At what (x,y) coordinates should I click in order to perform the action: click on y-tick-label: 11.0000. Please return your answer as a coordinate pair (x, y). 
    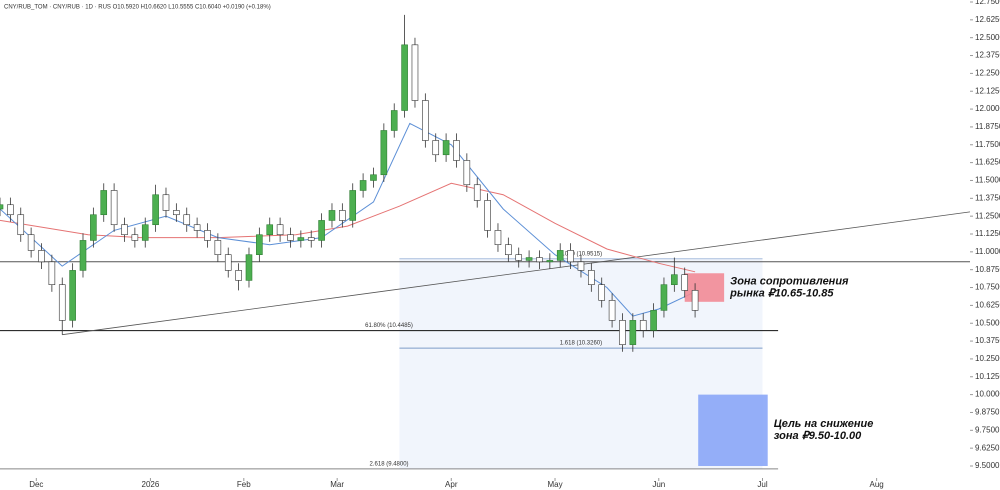
    Looking at the image, I should click on (987, 251).